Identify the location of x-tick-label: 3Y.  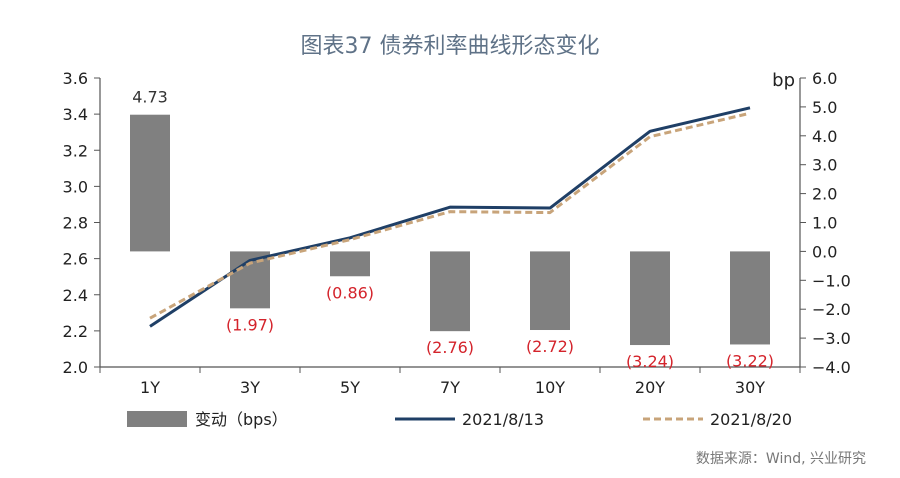
(250, 387).